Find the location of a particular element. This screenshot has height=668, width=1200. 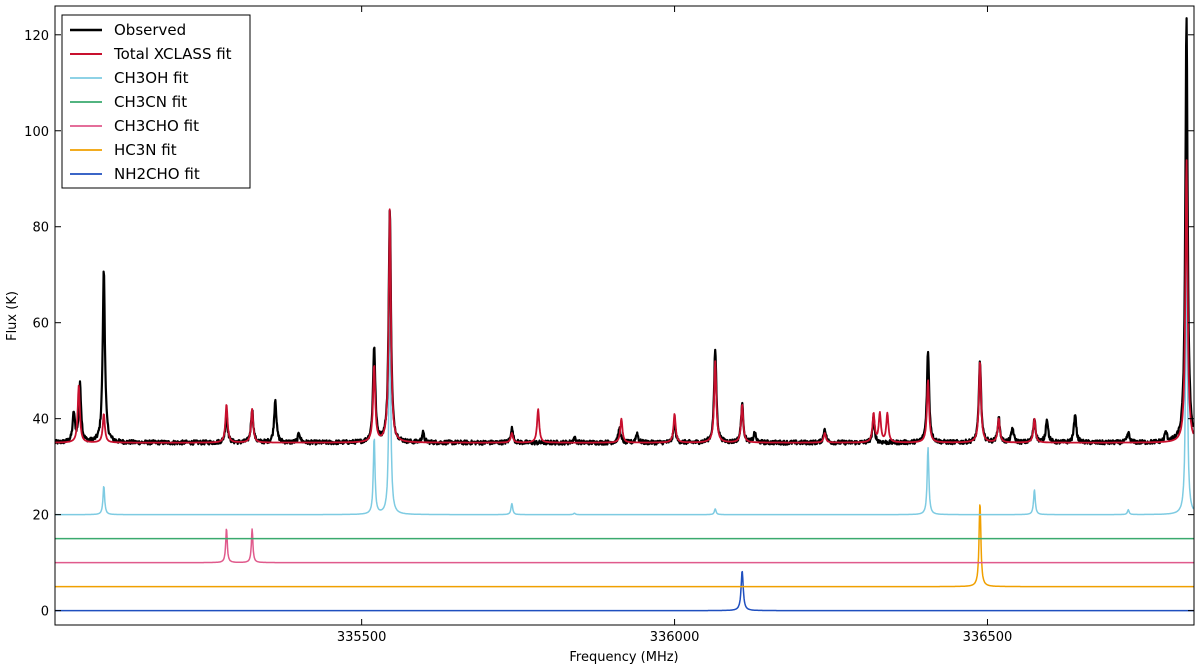

y-axis-label: Flux (K) is located at coordinates (12, 316).